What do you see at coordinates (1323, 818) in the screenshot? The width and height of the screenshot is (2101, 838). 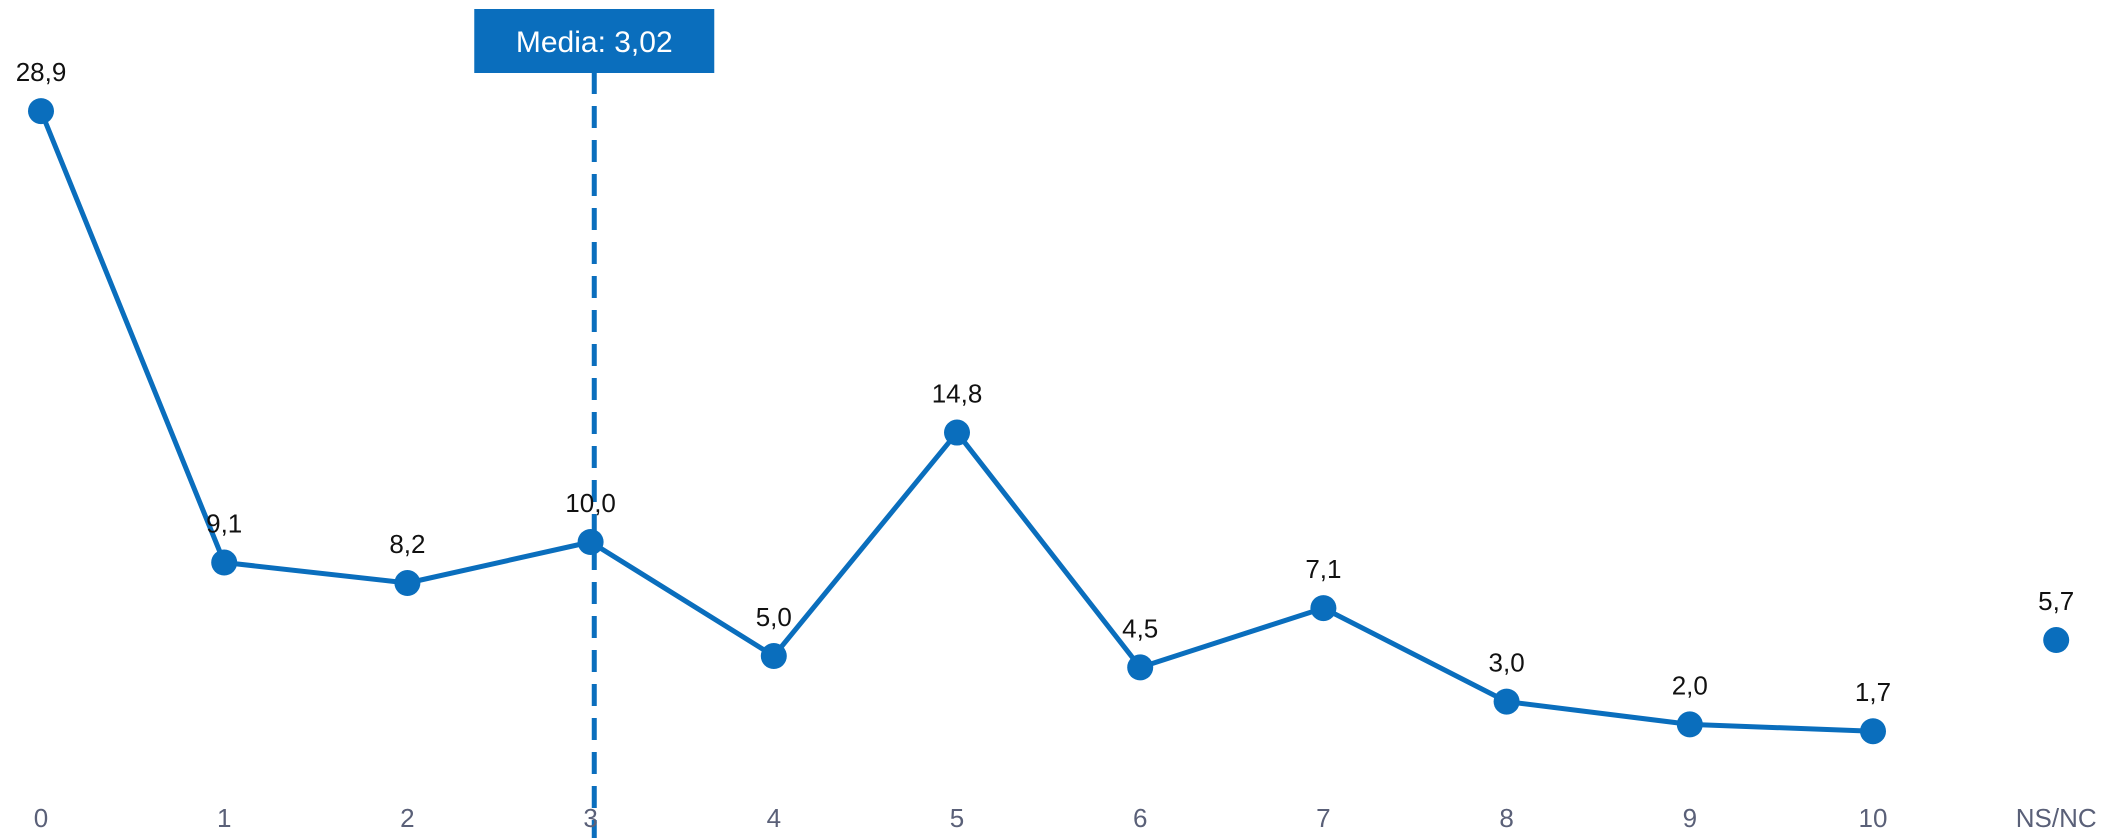 I see `x-tick-label: 7` at bounding box center [1323, 818].